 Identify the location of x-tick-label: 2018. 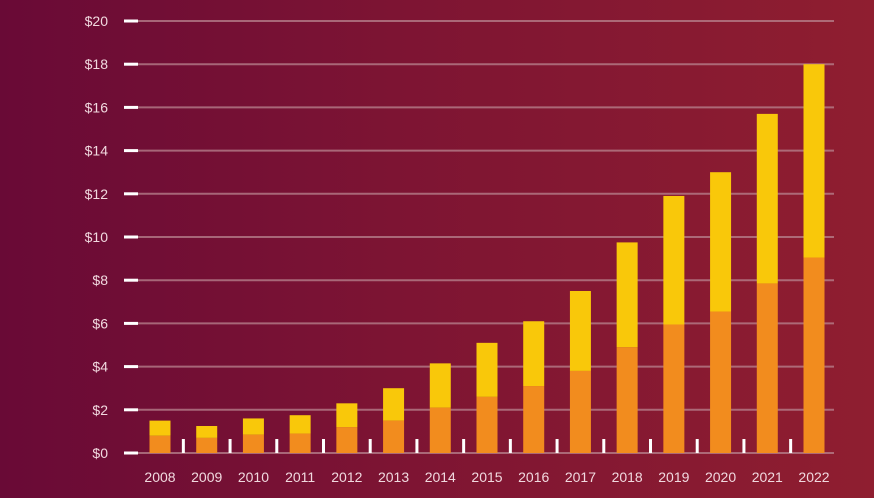
(627, 477).